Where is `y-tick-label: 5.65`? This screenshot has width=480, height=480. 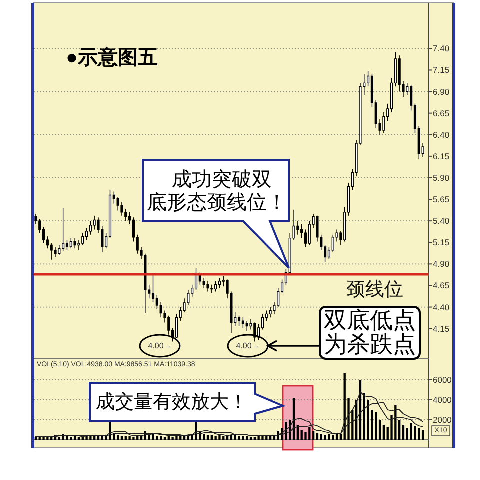 y-tick-label: 5.65 is located at coordinates (441, 199).